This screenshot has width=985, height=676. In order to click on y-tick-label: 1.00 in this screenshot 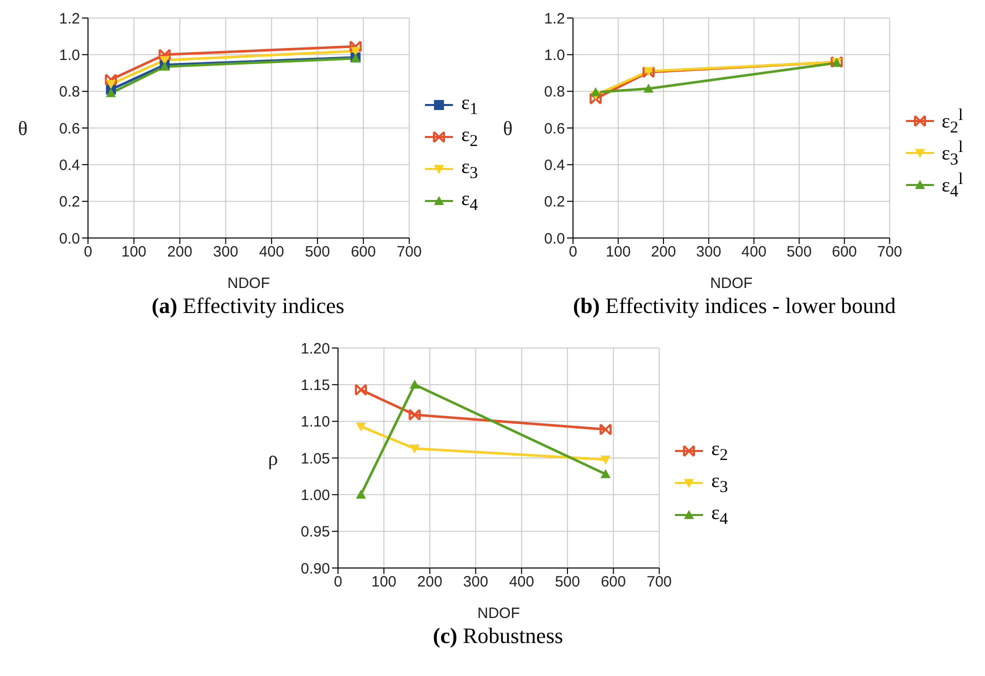, I will do `click(315, 495)`.